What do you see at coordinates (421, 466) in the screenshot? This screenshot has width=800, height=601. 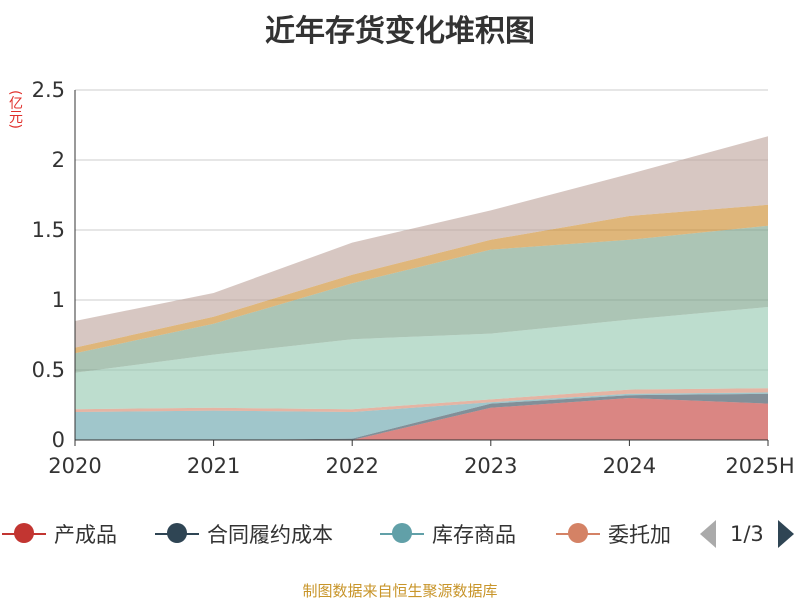 I see `x-tick-labels: 2020 2021 2022 2023 2024 2025H` at bounding box center [421, 466].